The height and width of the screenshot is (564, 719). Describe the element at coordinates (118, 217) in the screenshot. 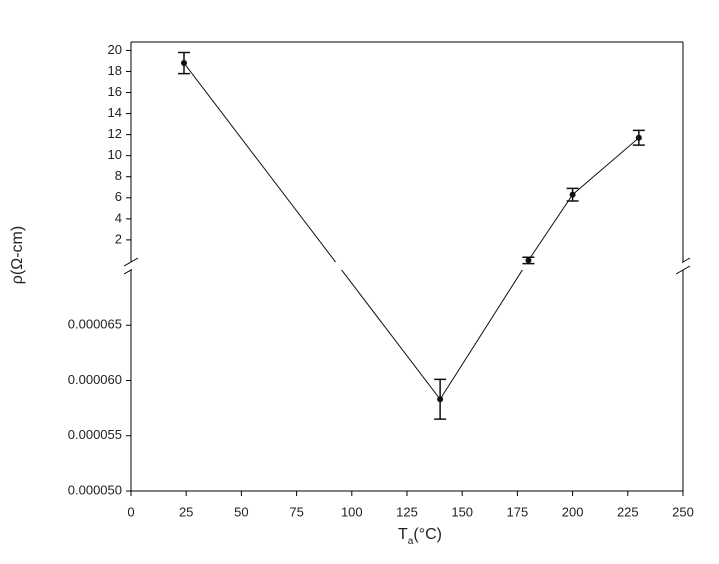

I see `y-tick-label: 4` at that location.